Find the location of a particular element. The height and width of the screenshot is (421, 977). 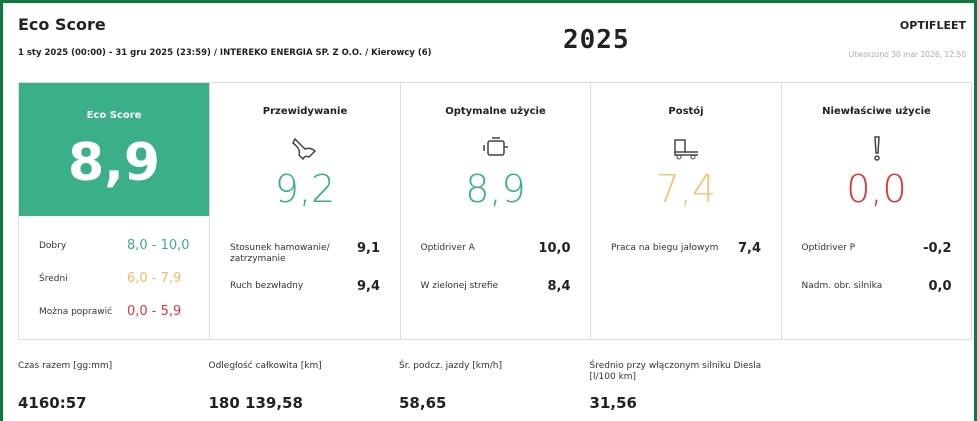

item-value: 8,4 is located at coordinates (559, 286).